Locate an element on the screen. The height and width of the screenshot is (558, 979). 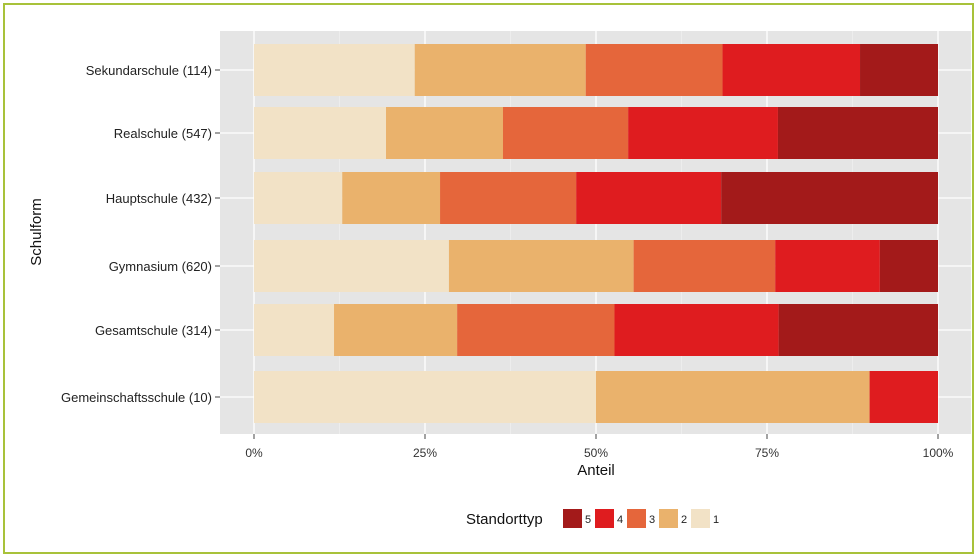
y-tick-label: Realschule (547) is located at coordinates (163, 133).